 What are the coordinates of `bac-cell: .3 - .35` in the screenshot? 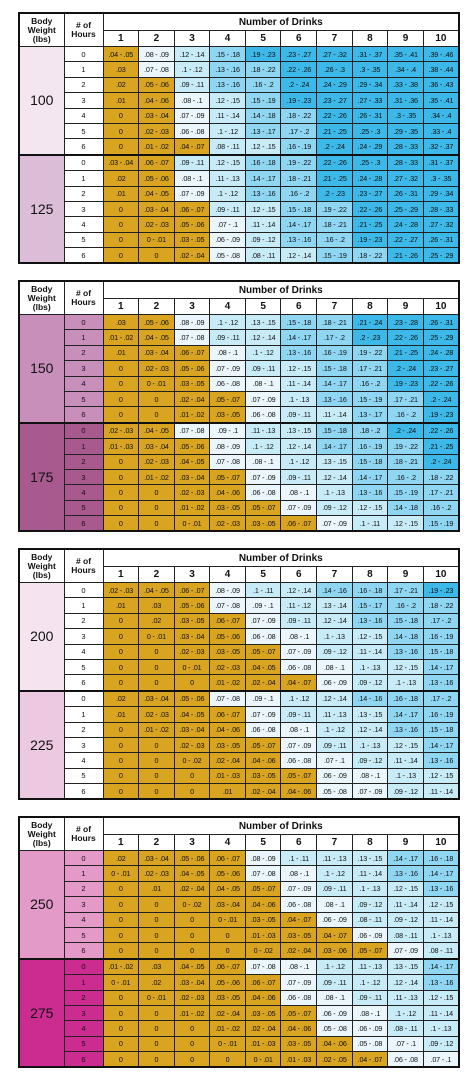 It's located at (441, 178).